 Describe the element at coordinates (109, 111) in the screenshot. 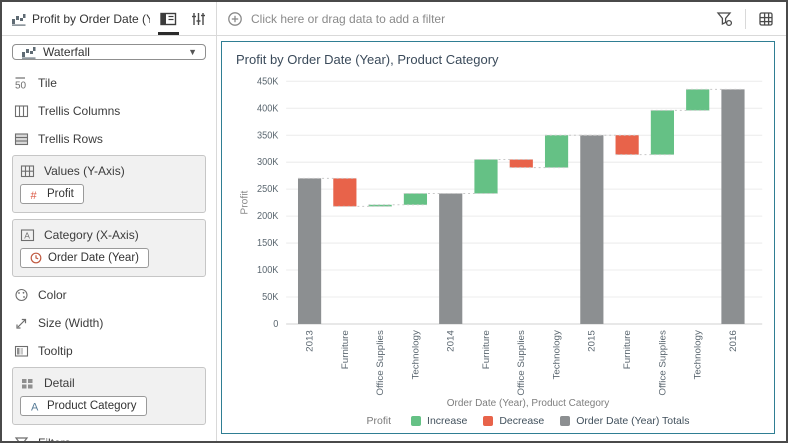

I see `sidebar-item-trellis-columns: Trellis Columns` at that location.